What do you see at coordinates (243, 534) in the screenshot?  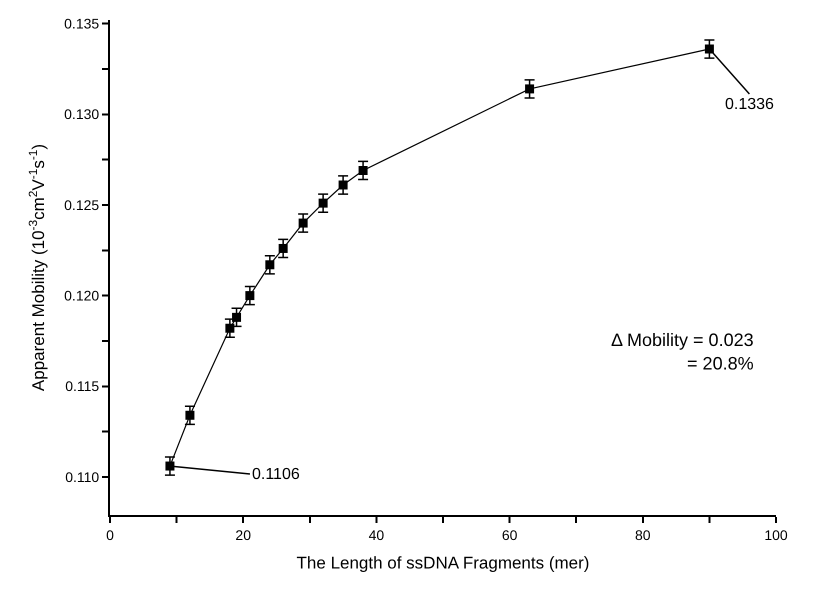 I see `x-tick-label: 20` at bounding box center [243, 534].